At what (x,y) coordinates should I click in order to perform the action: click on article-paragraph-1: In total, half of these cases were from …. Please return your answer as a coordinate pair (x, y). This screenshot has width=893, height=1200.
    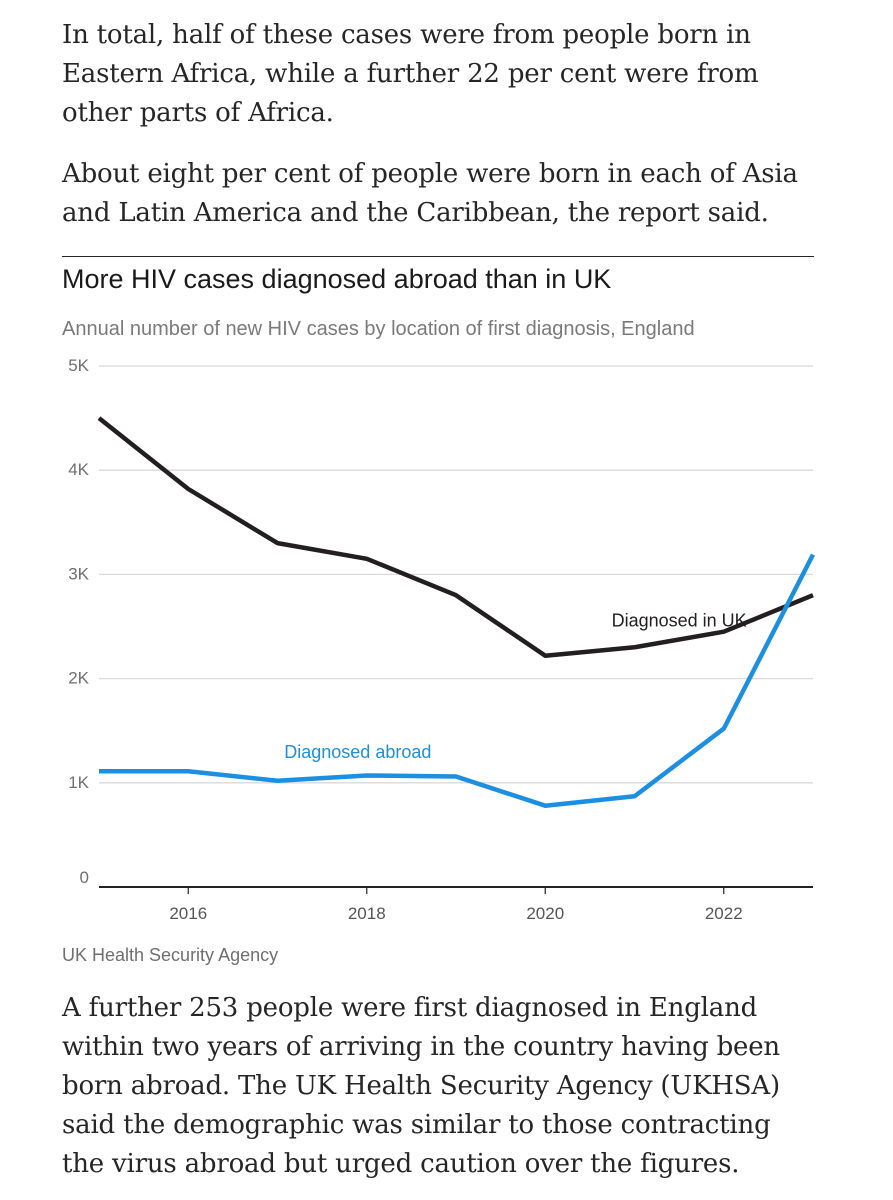
    Looking at the image, I should click on (410, 74).